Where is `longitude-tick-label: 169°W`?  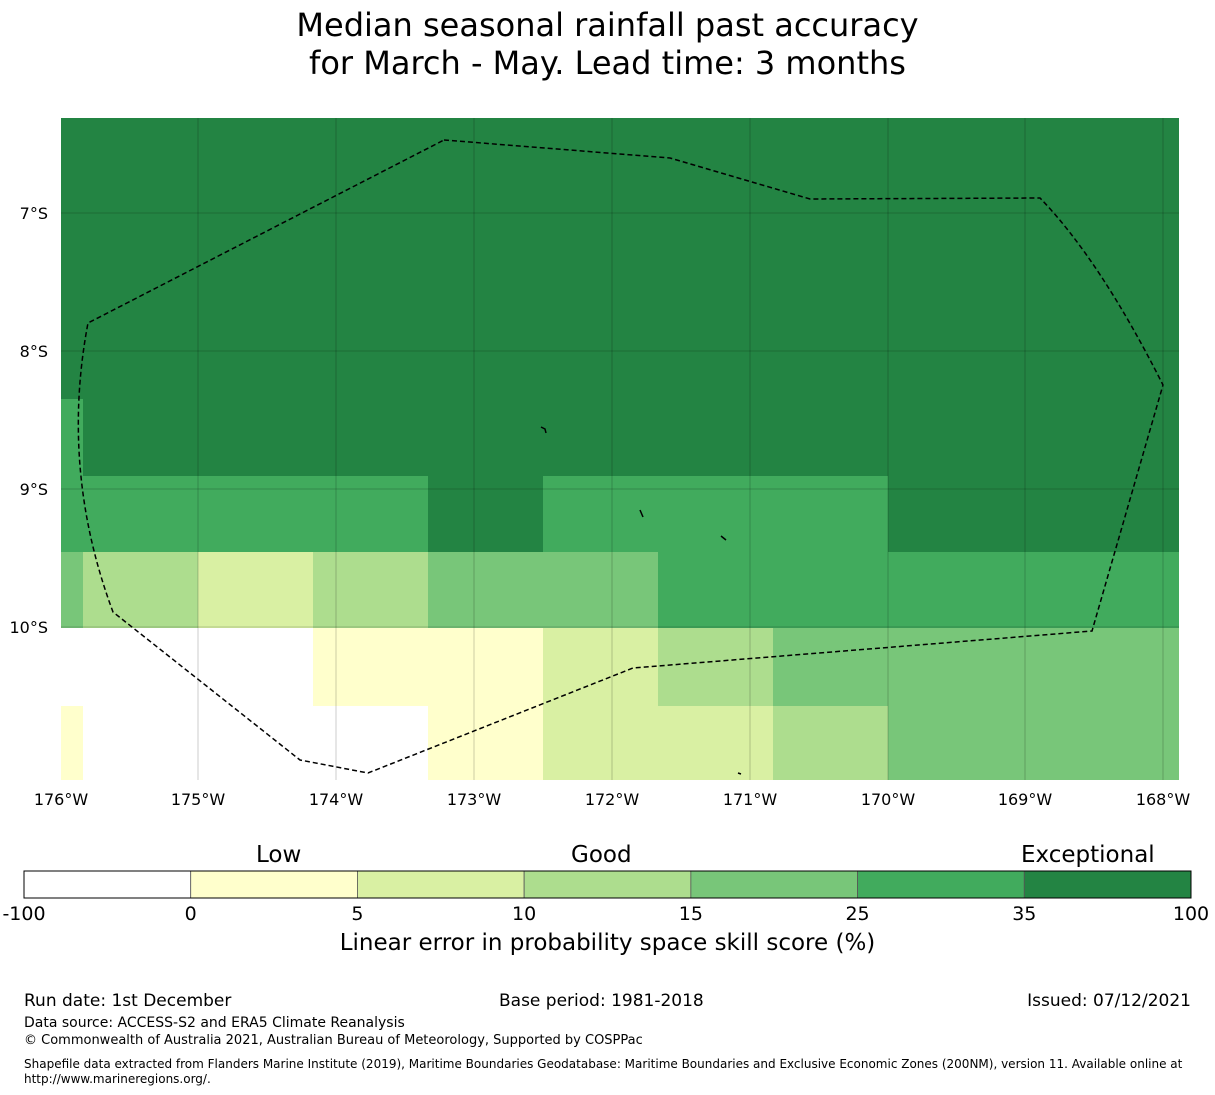 longitude-tick-label: 169°W is located at coordinates (1025, 799).